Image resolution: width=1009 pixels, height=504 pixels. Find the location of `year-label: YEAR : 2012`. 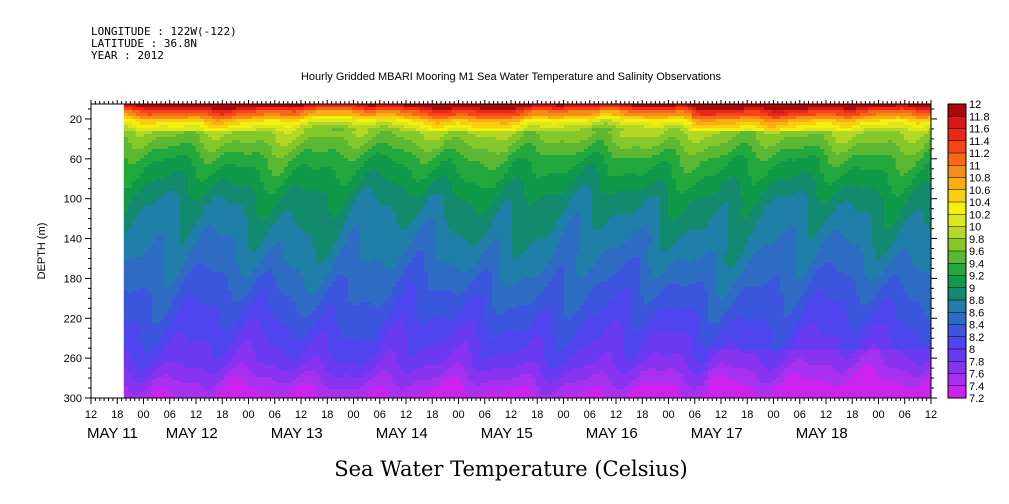

year-label: YEAR : 2012 is located at coordinates (127, 55).